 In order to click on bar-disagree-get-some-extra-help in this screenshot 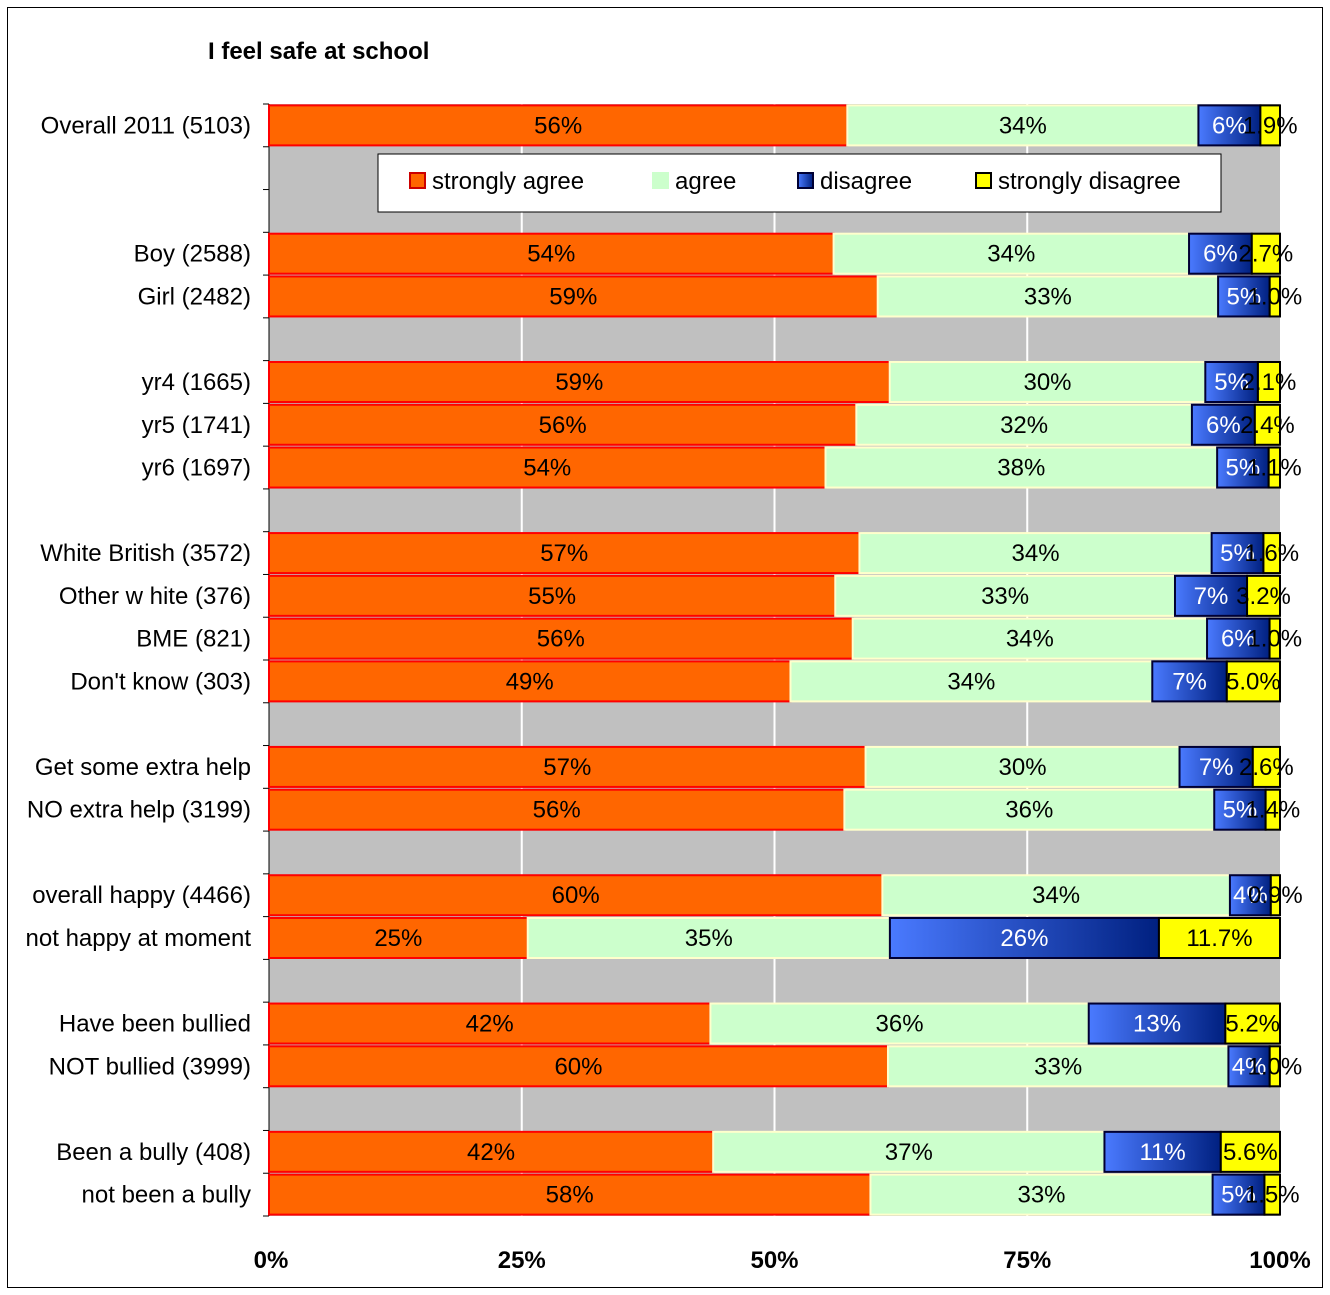, I will do `click(1216, 766)`.